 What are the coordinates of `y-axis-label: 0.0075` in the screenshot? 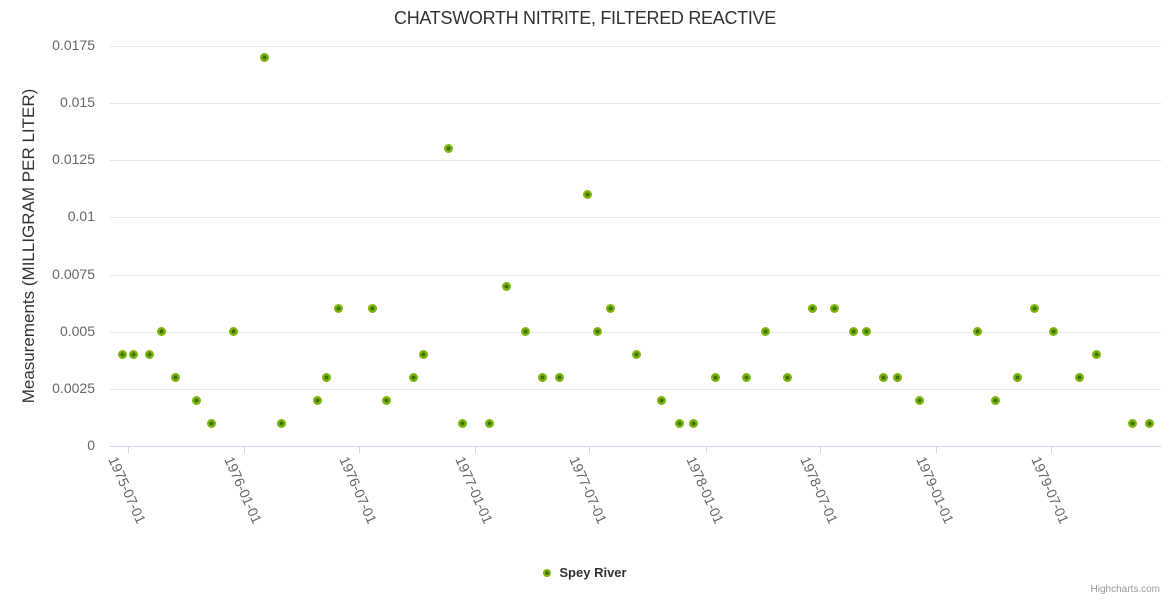 It's located at (73, 274).